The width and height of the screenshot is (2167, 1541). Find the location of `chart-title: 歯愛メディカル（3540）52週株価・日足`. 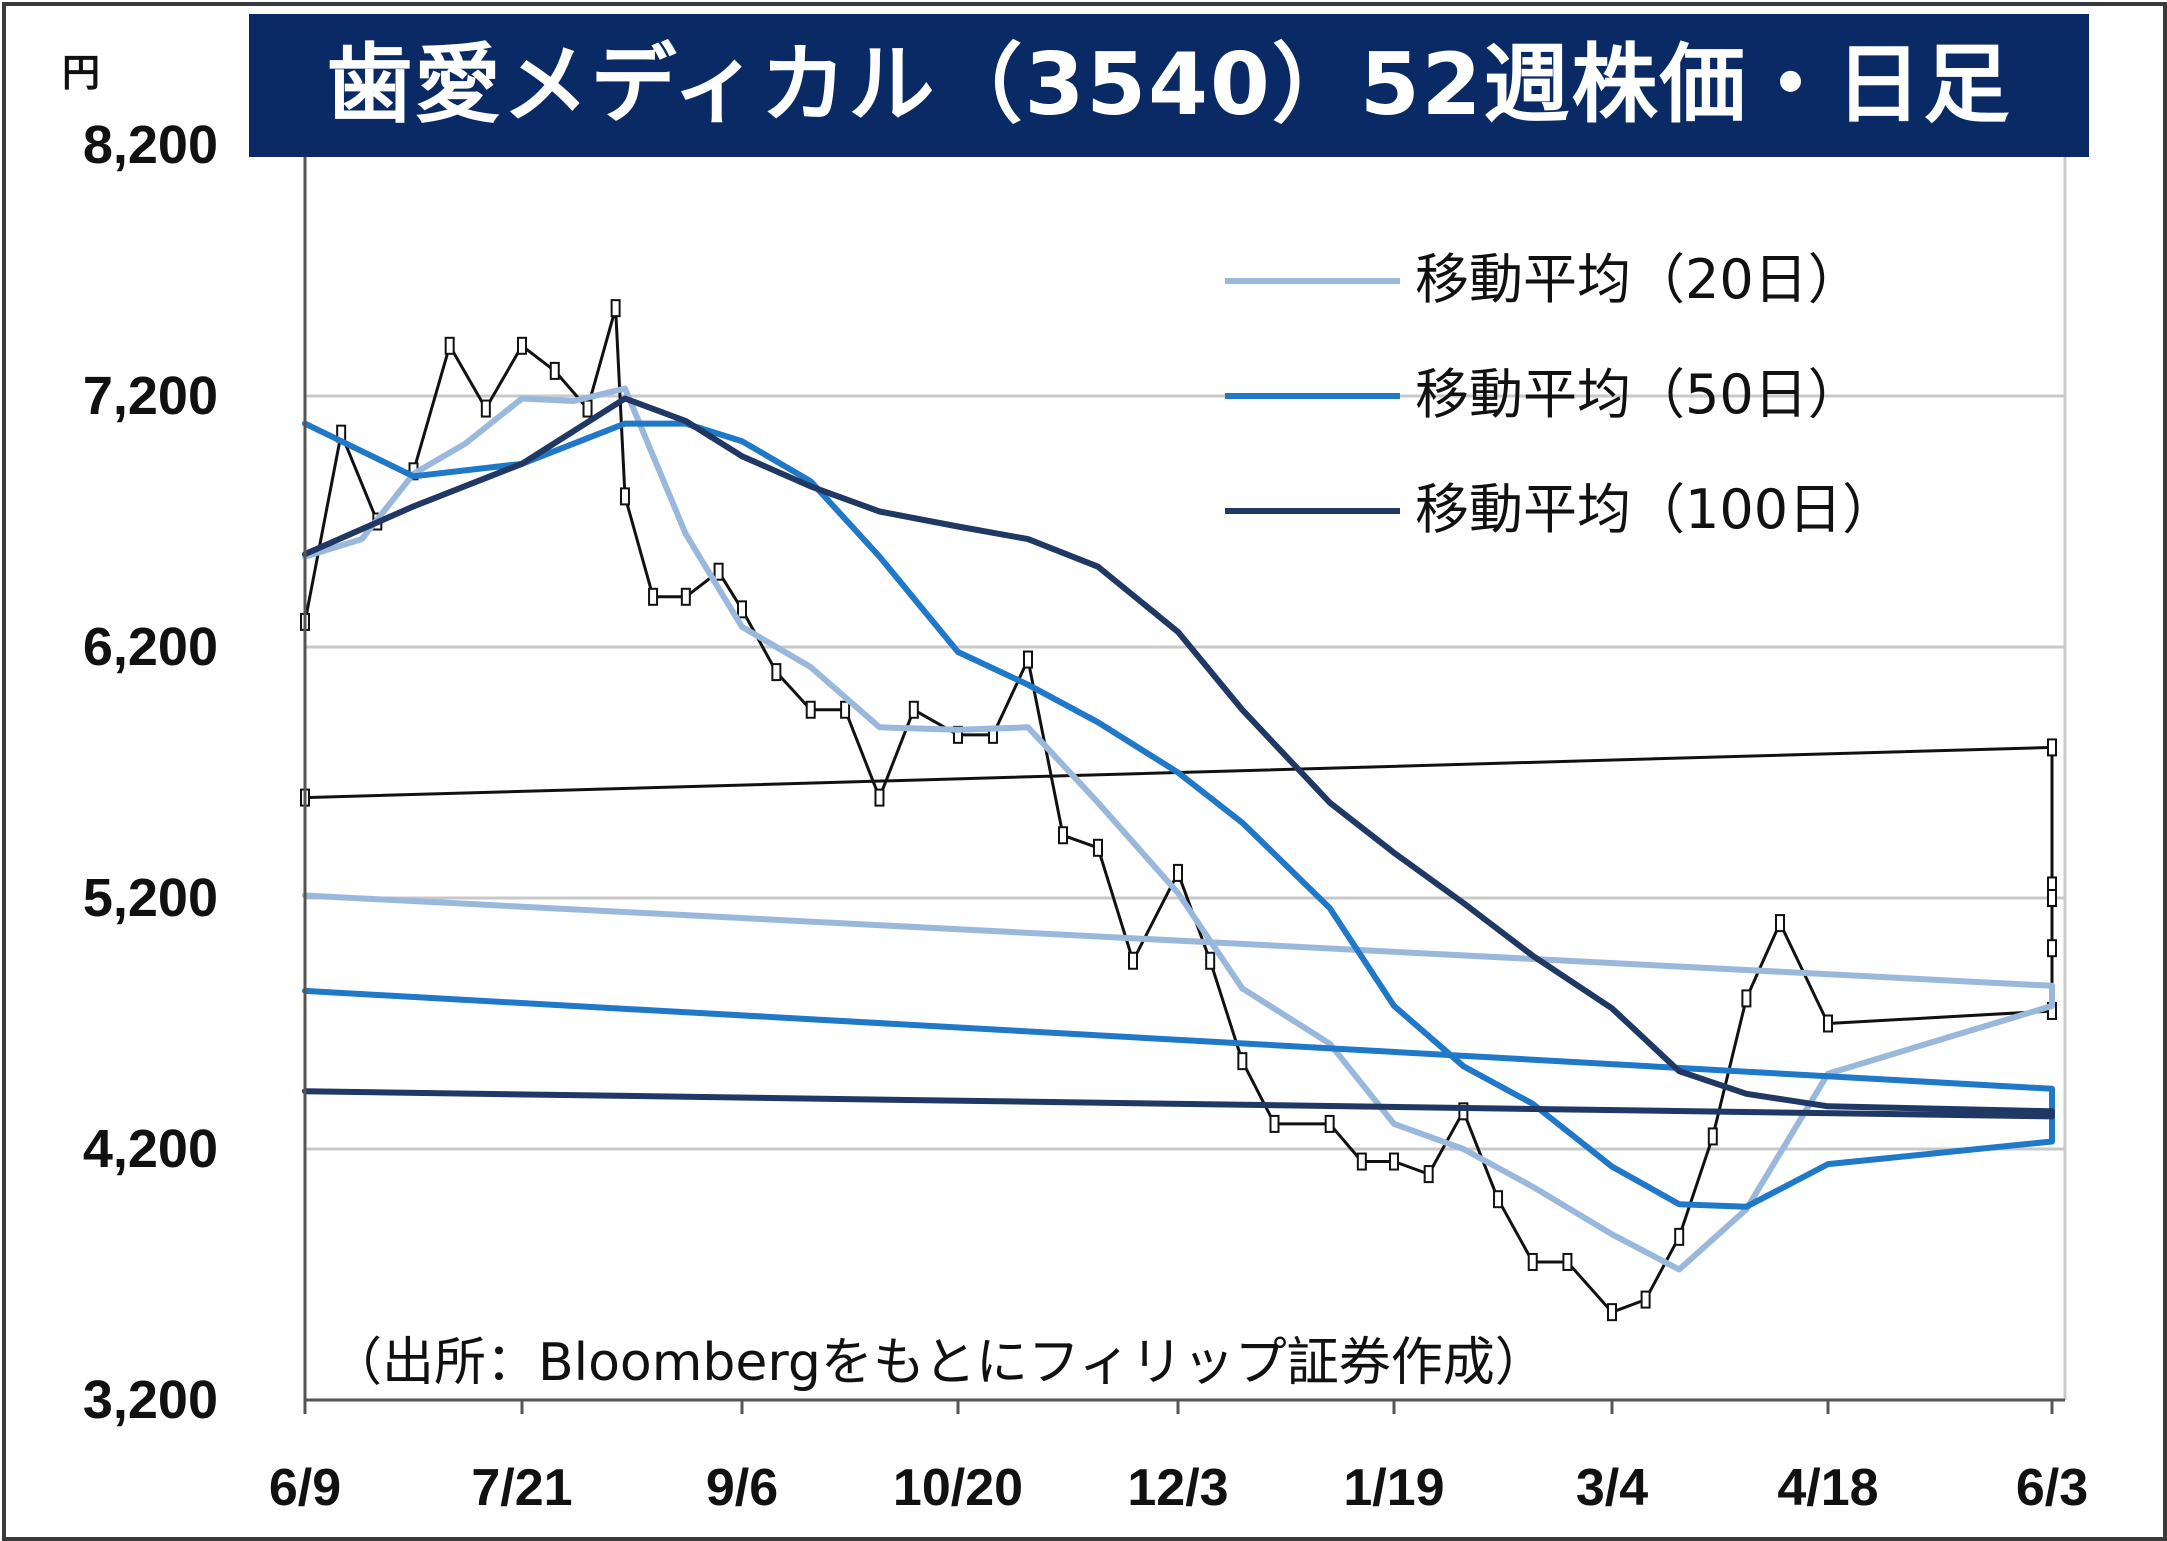

chart-title: 歯愛メディカル（3540）52週株価・日足 is located at coordinates (1169, 85).